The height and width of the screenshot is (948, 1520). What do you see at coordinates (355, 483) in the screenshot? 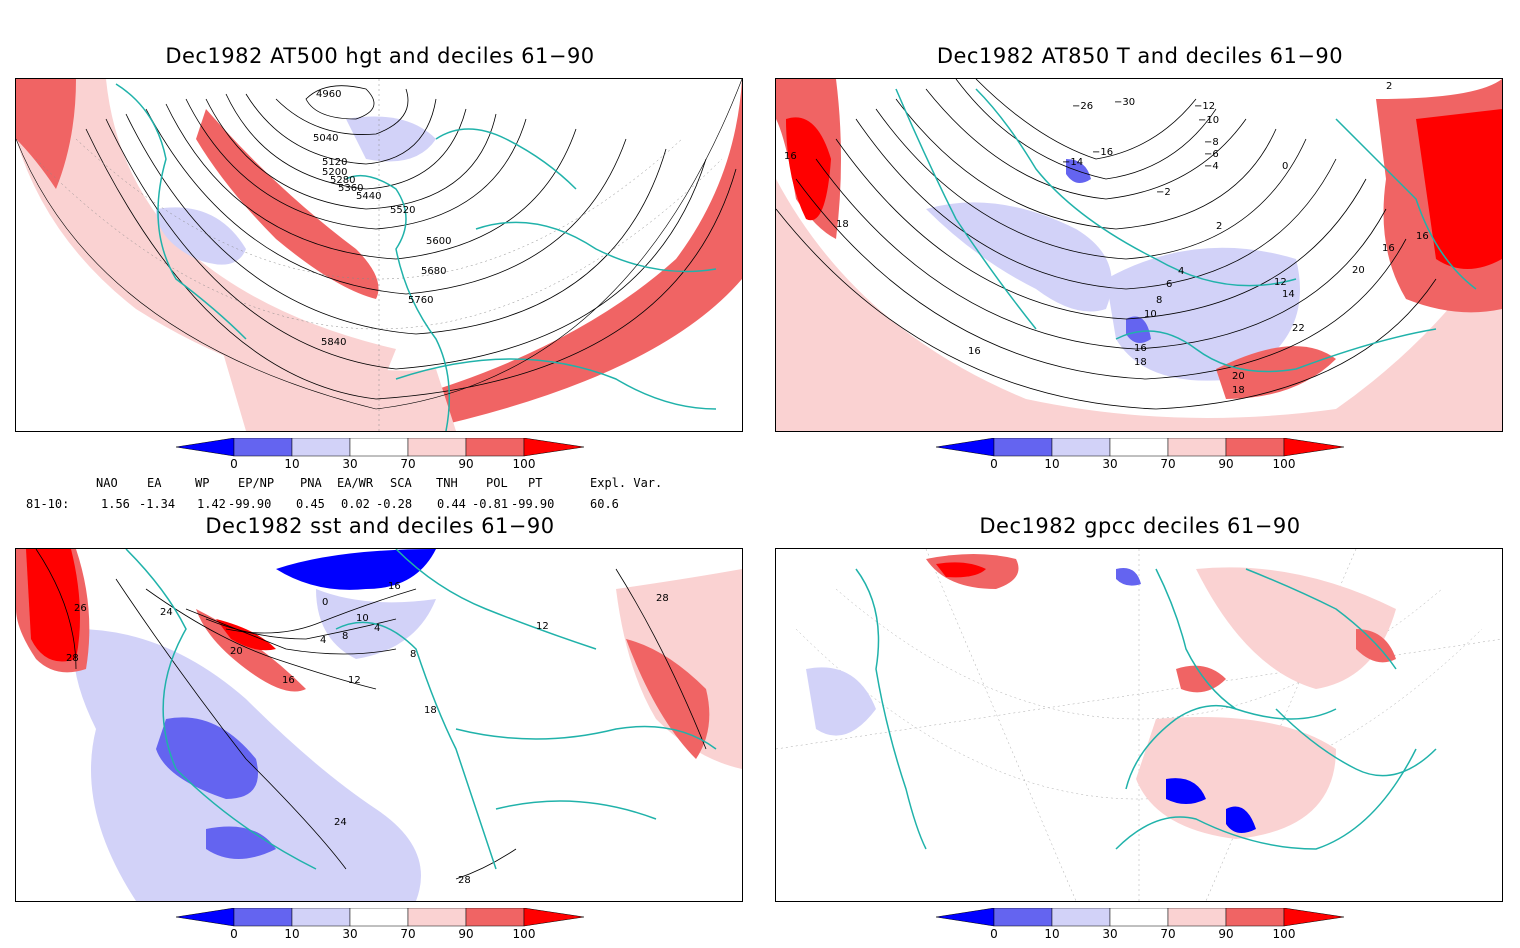
I see `index-header-eawr: EA/WR` at bounding box center [355, 483].